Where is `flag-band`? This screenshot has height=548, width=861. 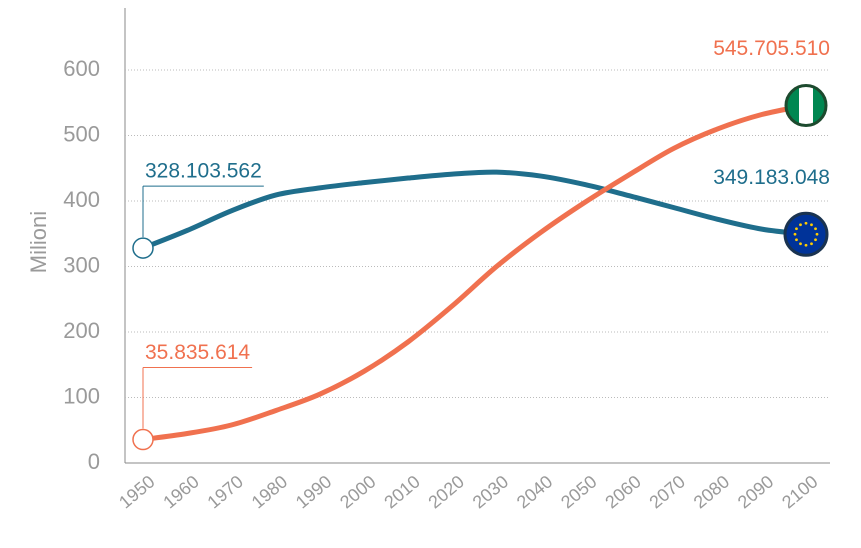
flag-band is located at coordinates (806, 105).